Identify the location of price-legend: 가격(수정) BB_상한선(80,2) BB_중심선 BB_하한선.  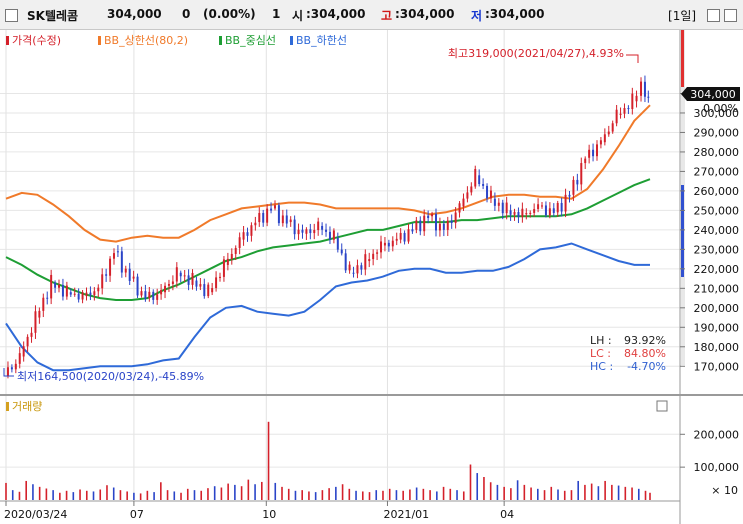
(176, 40).